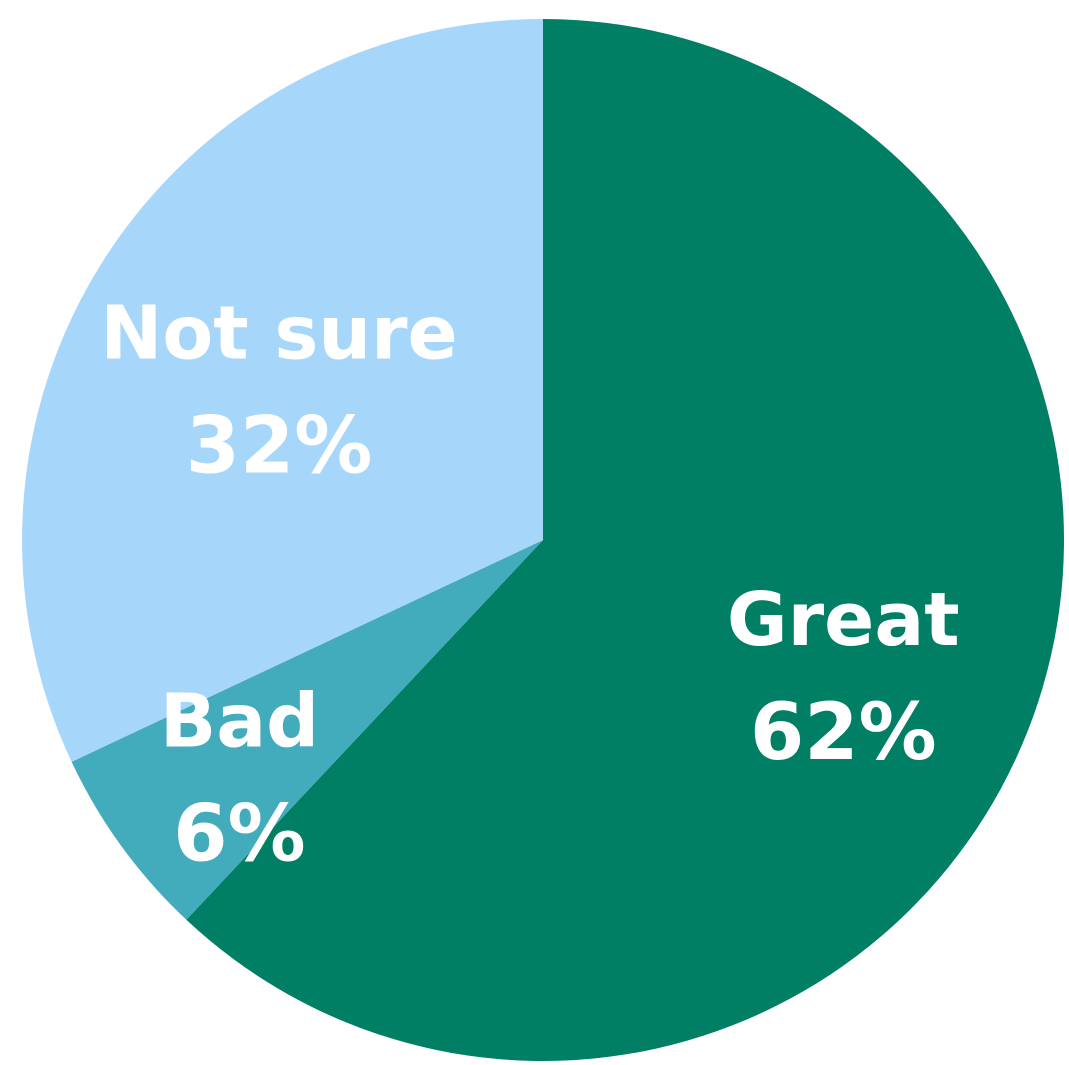 This screenshot has width=1069, height=1065. Describe the element at coordinates (279, 447) in the screenshot. I see `slice-value-label: 32%` at that location.